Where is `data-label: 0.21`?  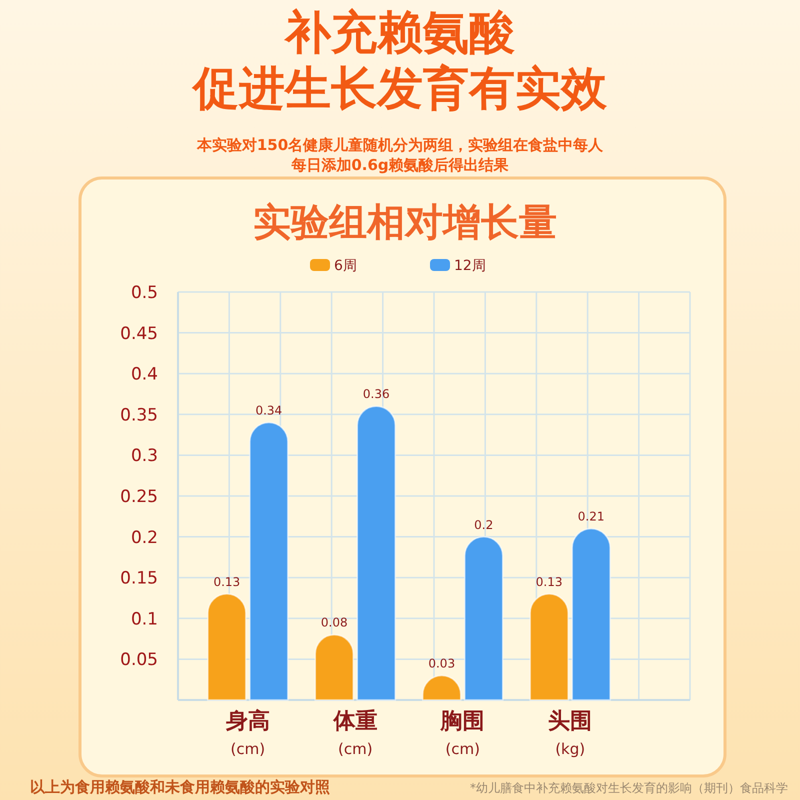
data-label: 0.21 is located at coordinates (591, 517).